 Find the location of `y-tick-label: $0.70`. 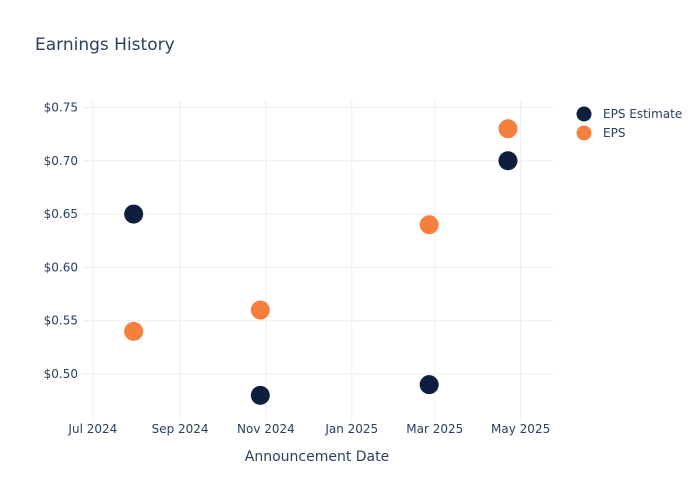

y-tick-label: $0.70 is located at coordinates (61, 161).